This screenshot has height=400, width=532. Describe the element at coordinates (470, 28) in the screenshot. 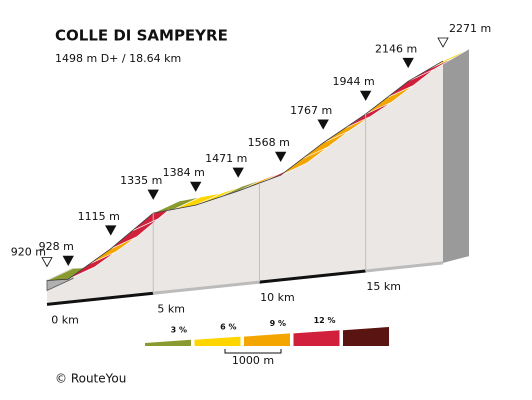

I see `elevation-label: 2271 m` at that location.